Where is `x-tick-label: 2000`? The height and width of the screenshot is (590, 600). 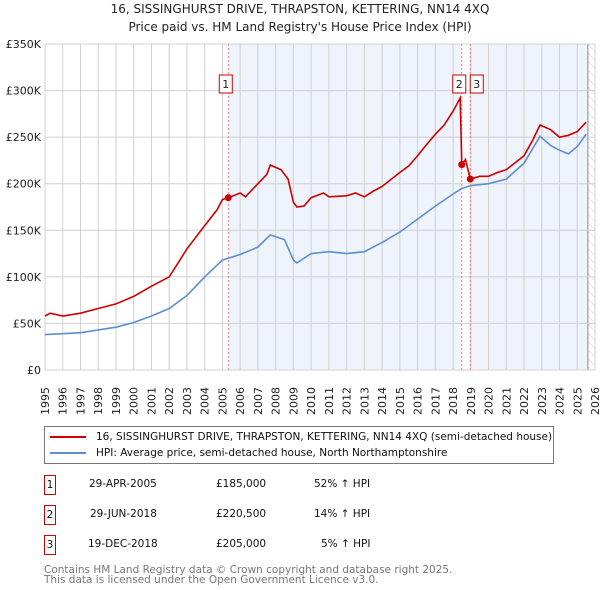
x-tick-label: 2000 is located at coordinates (134, 401).